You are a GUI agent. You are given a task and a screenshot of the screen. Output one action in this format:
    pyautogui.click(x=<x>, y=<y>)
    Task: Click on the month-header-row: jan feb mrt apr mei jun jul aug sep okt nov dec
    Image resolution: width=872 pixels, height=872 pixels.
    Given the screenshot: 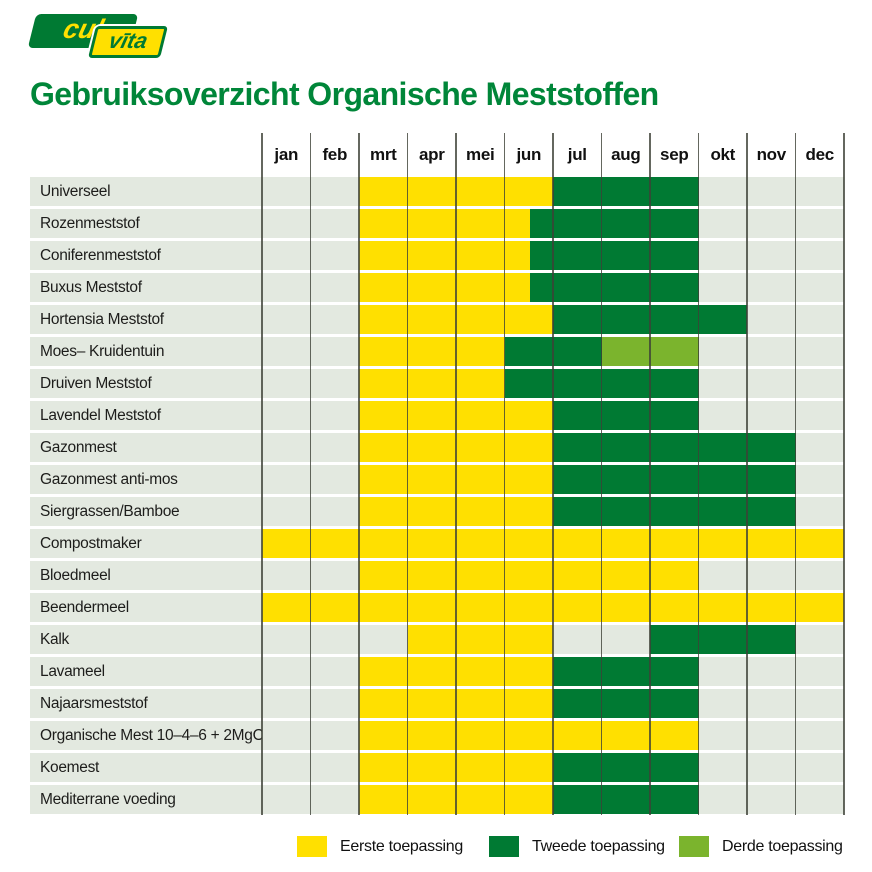 What is the action you would take?
    pyautogui.click(x=437, y=155)
    